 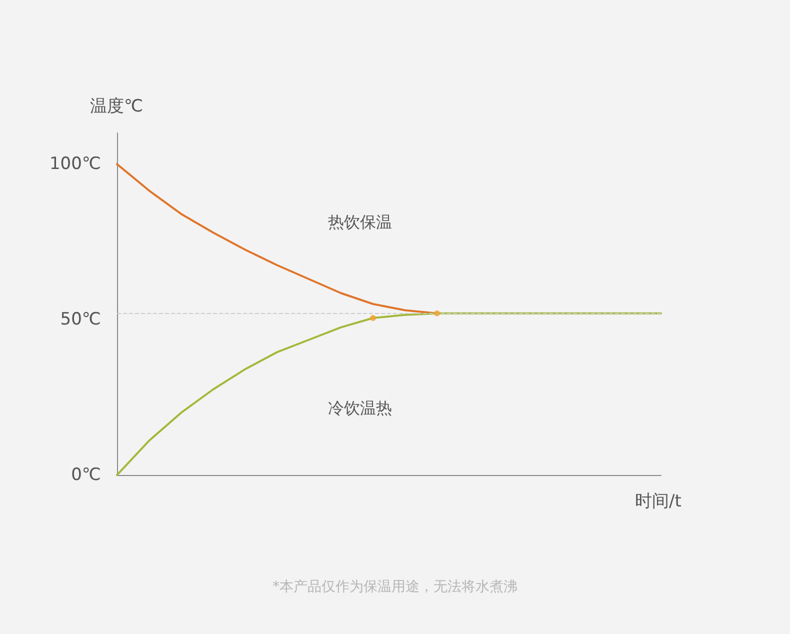 What do you see at coordinates (80, 320) in the screenshot?
I see `y-tick-label: 50℃` at bounding box center [80, 320].